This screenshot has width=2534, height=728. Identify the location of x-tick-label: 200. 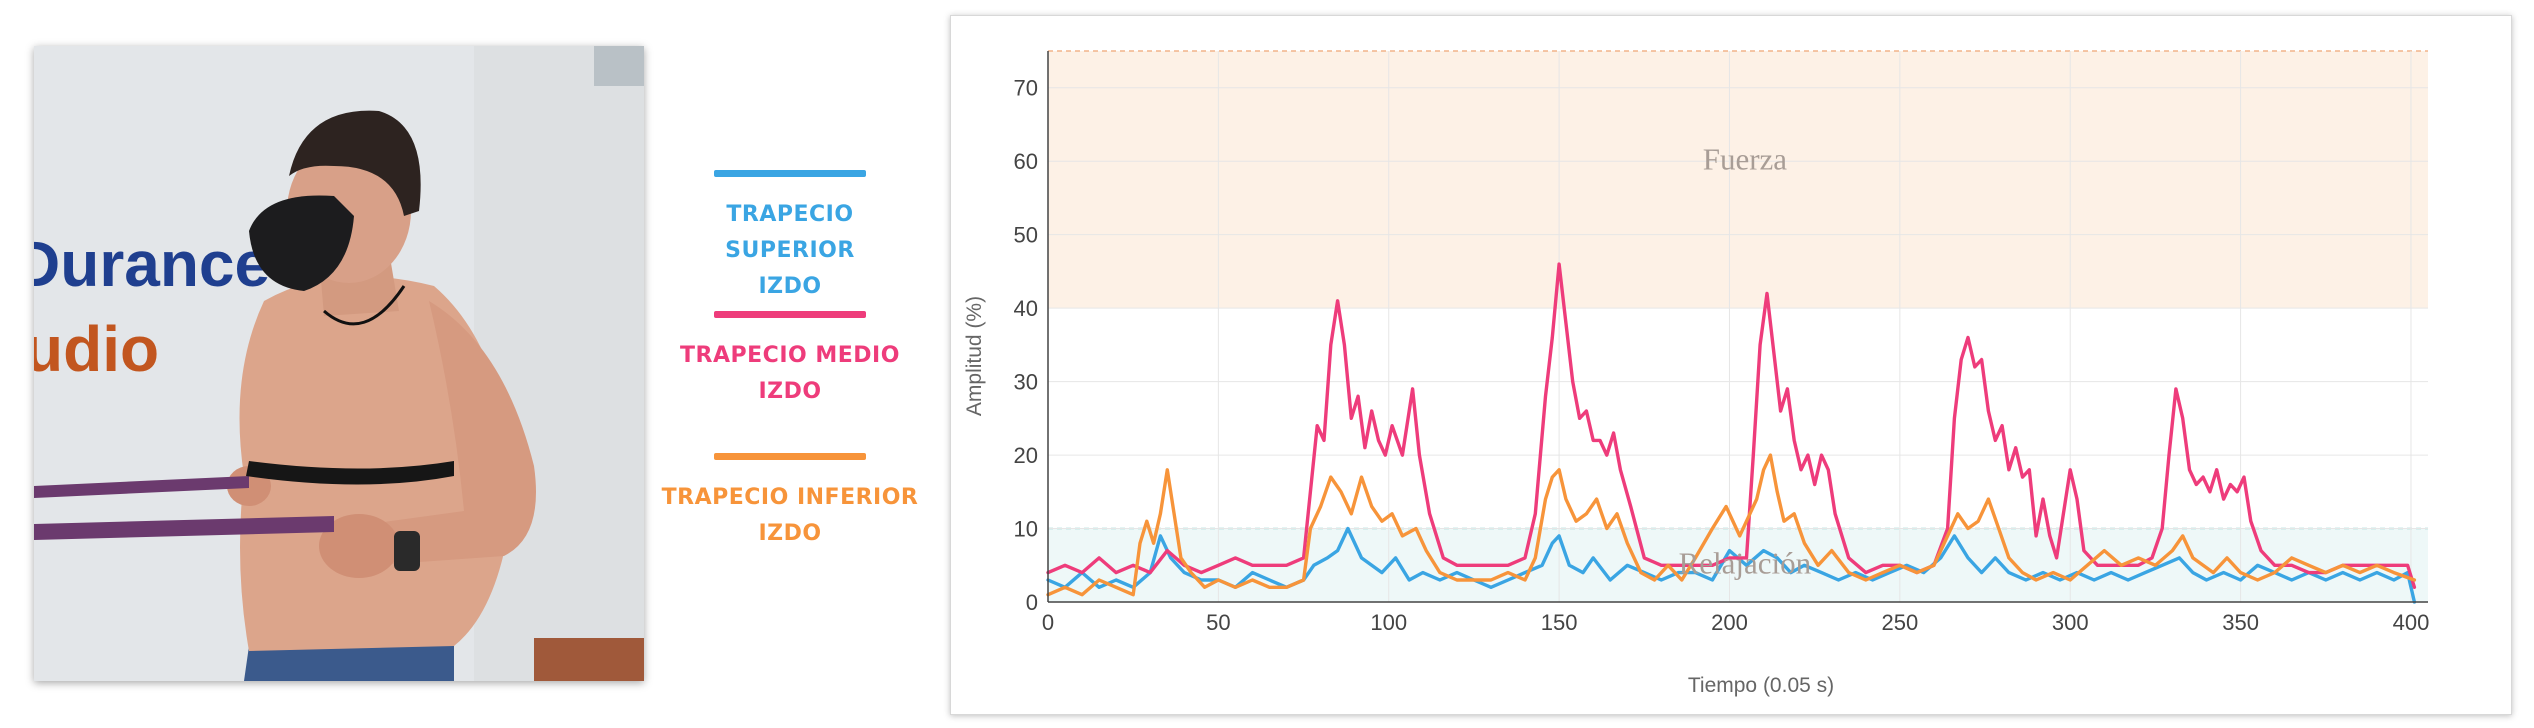
(1729, 622).